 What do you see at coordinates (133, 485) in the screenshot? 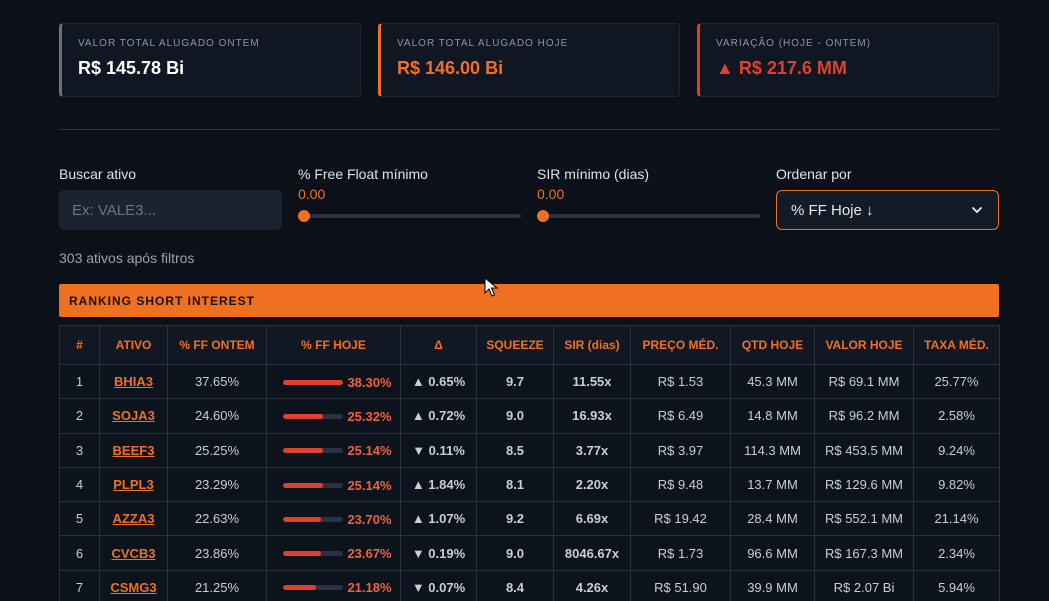
I see `ativo-link: PLPL3` at bounding box center [133, 485].